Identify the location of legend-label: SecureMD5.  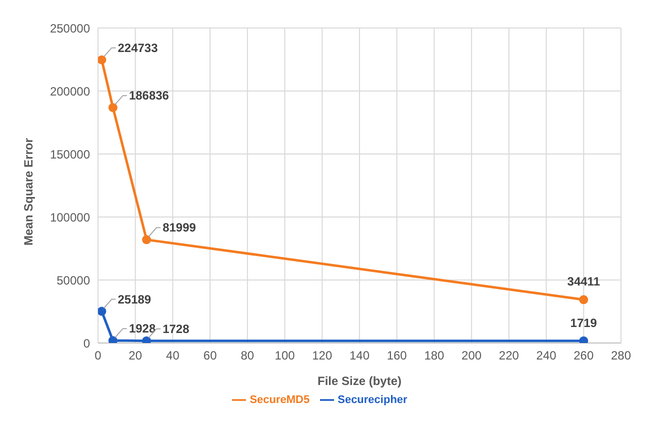
(280, 400).